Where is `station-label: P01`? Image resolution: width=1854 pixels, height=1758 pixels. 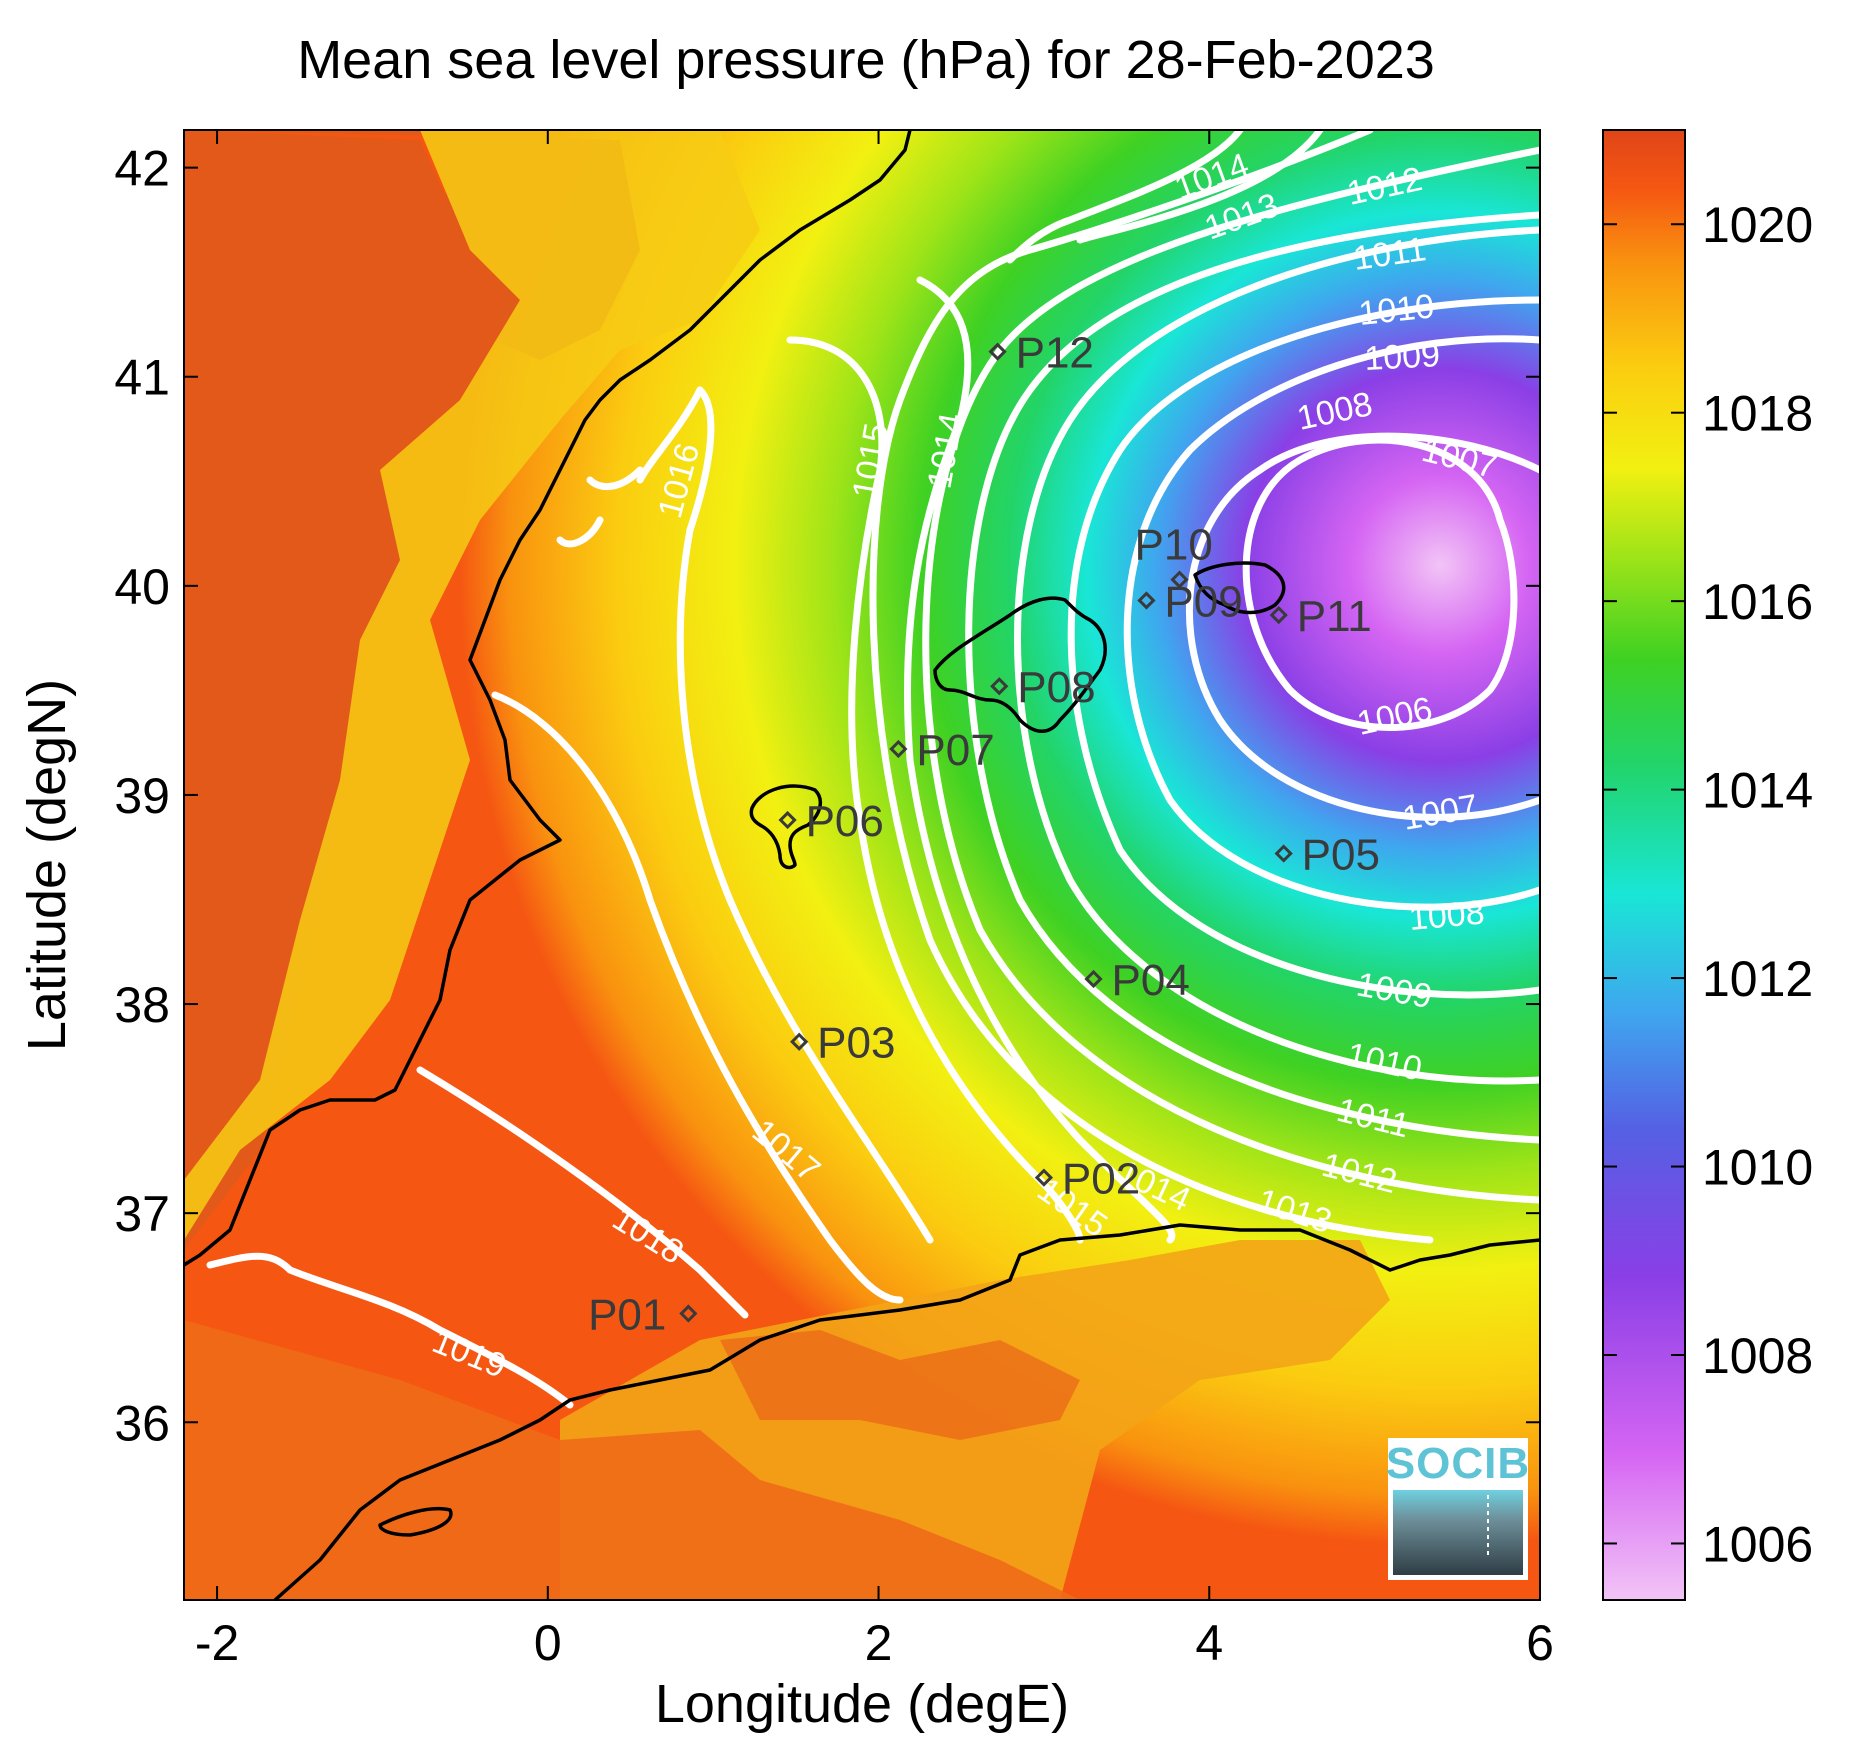
station-label: P01 is located at coordinates (627, 1315).